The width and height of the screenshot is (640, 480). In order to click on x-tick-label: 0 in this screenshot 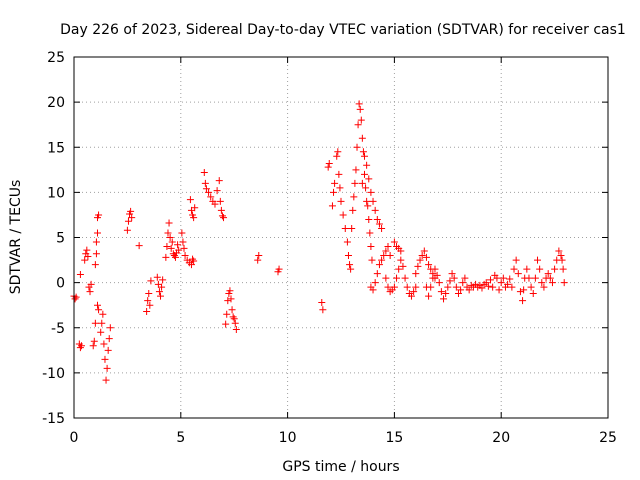, I will do `click(74, 438)`.